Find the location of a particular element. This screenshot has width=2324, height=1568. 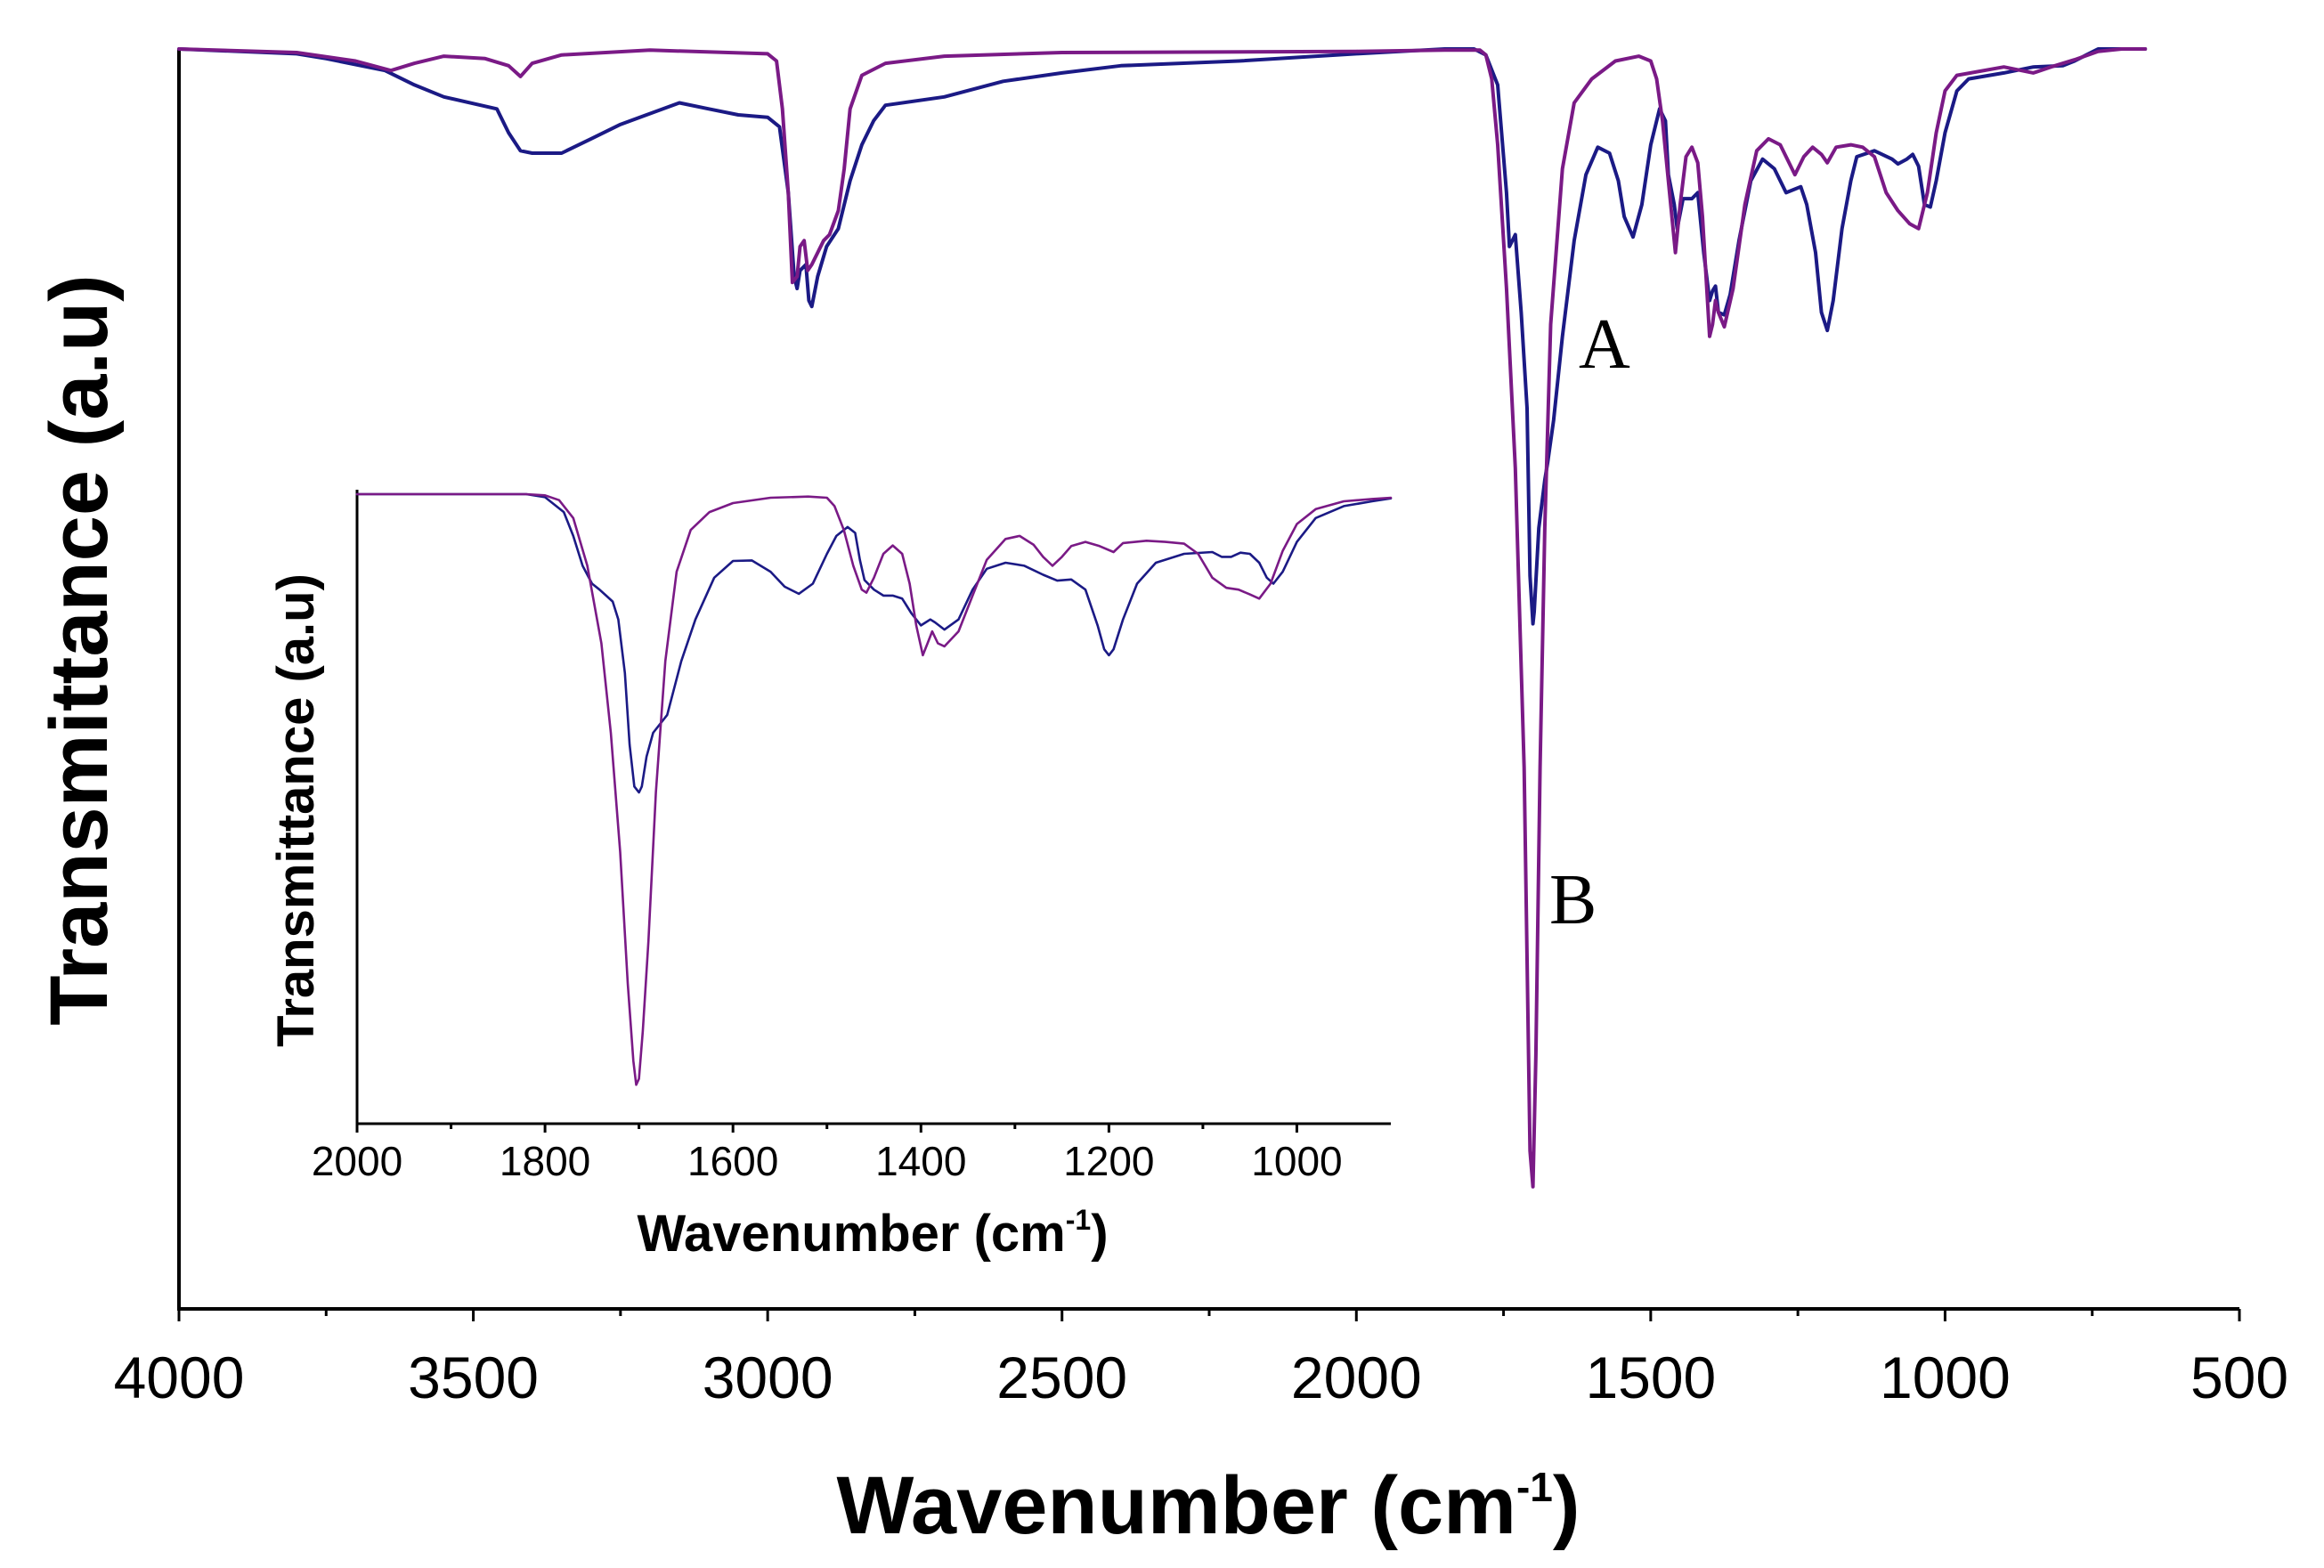

main-x-axis-title-unit: (cm is located at coordinates (1443, 1505).